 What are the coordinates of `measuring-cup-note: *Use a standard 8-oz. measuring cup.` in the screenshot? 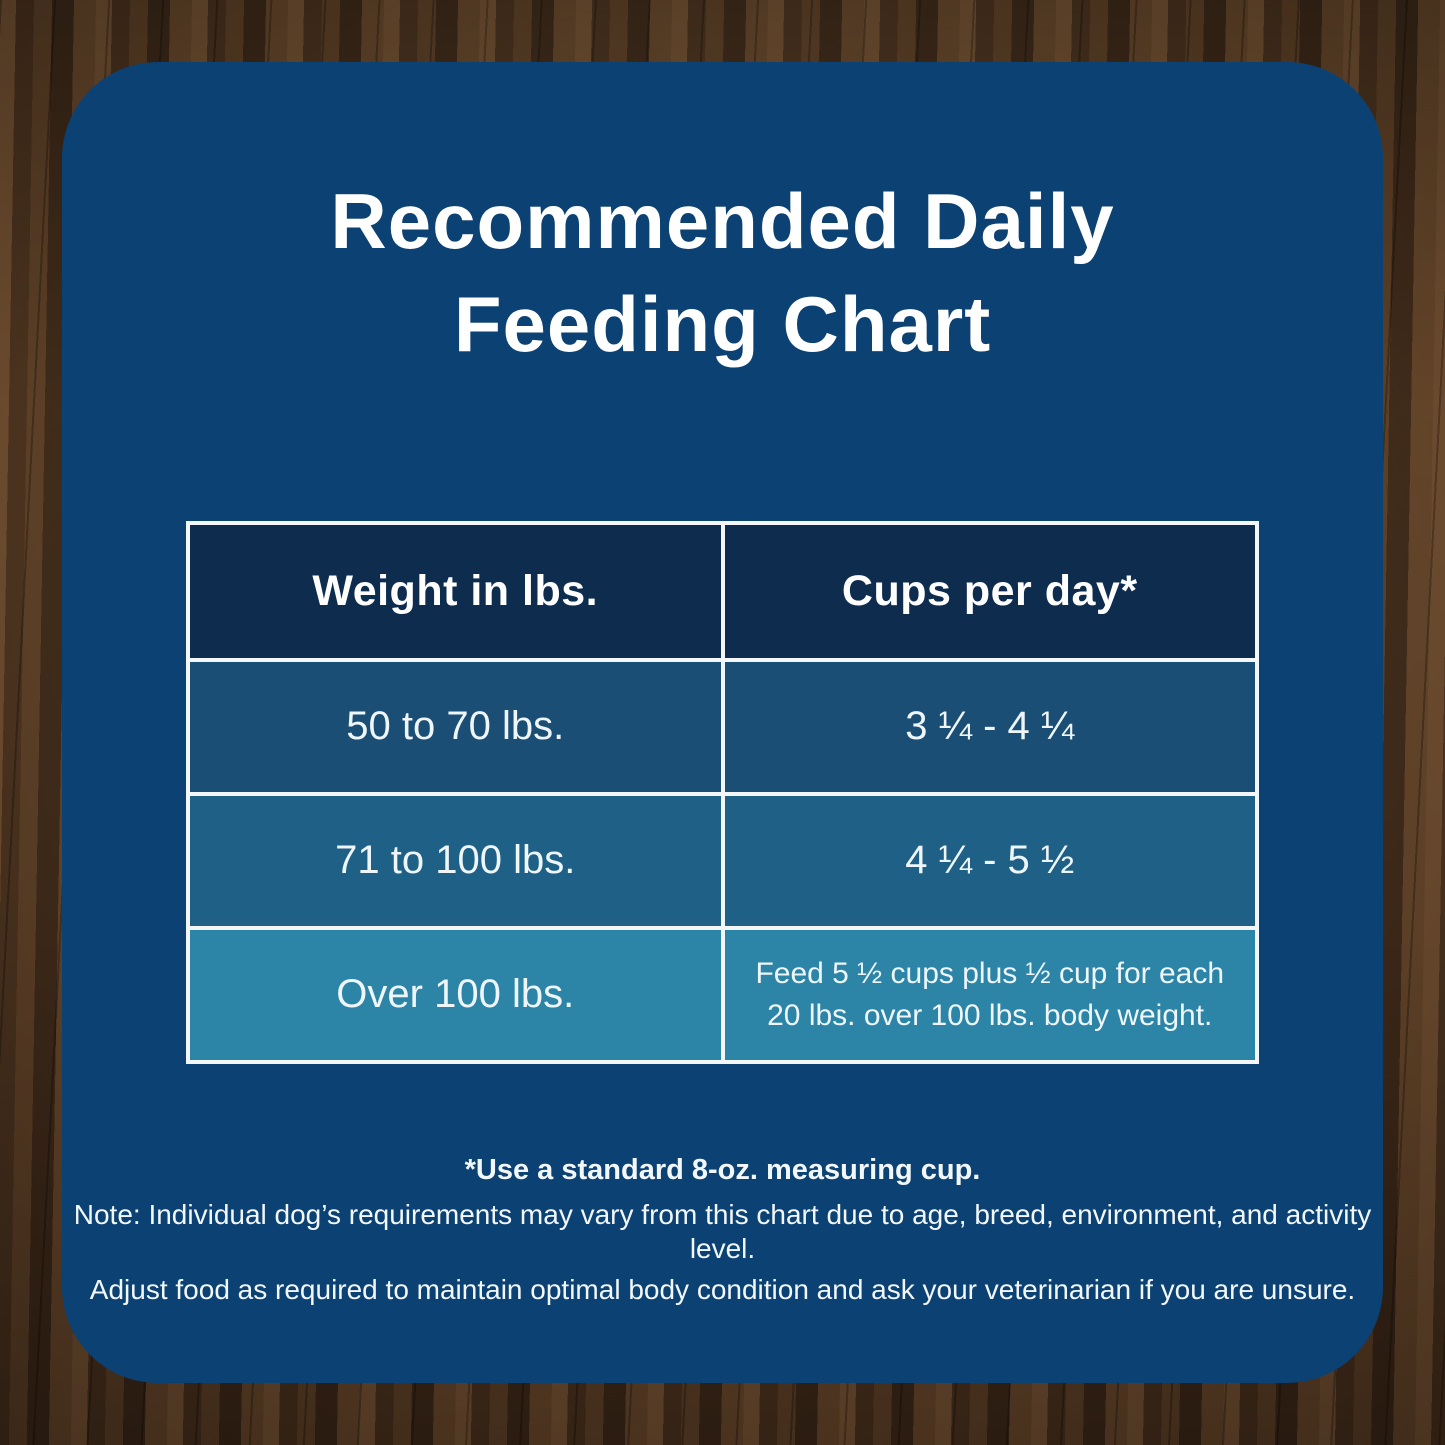 It's located at (722, 1170).